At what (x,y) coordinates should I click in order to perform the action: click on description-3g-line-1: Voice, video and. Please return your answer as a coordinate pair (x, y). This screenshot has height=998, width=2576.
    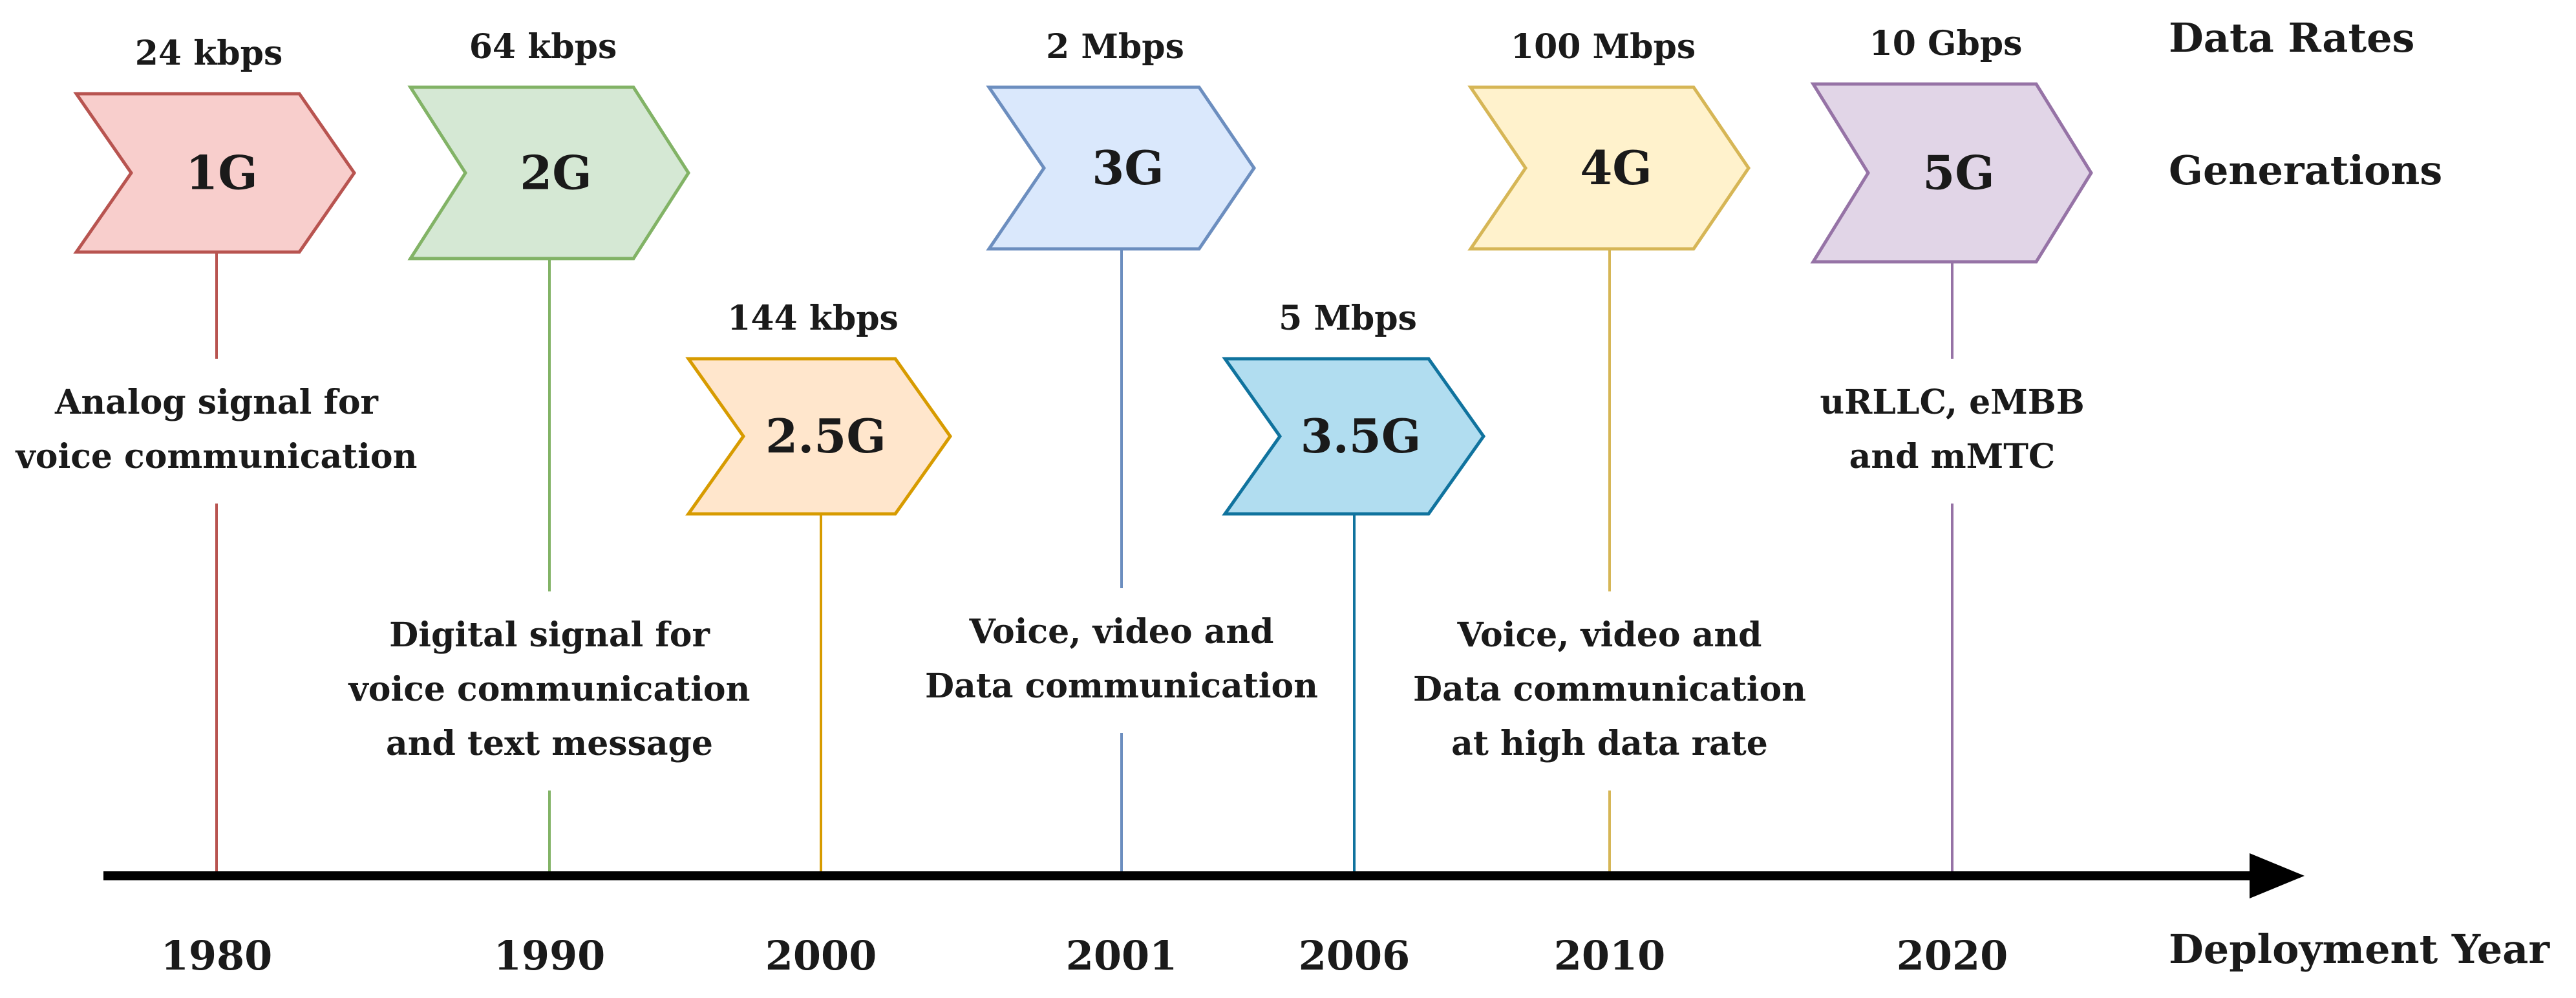
    Looking at the image, I should click on (1120, 632).